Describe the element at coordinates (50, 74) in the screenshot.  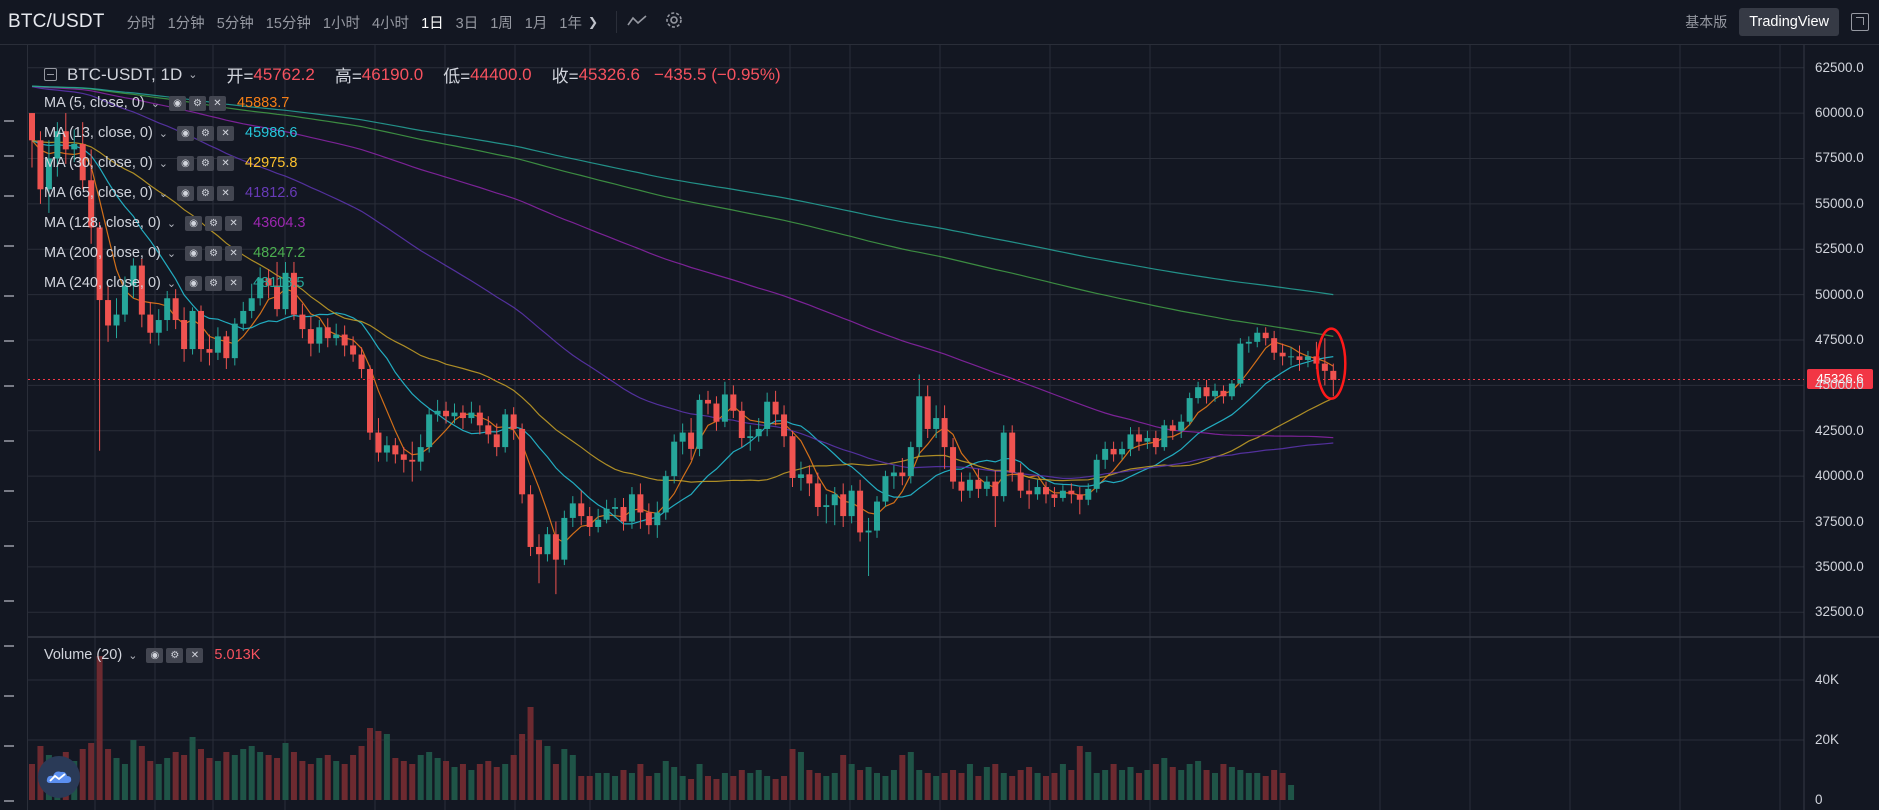
I see `collapse-legend-icon` at that location.